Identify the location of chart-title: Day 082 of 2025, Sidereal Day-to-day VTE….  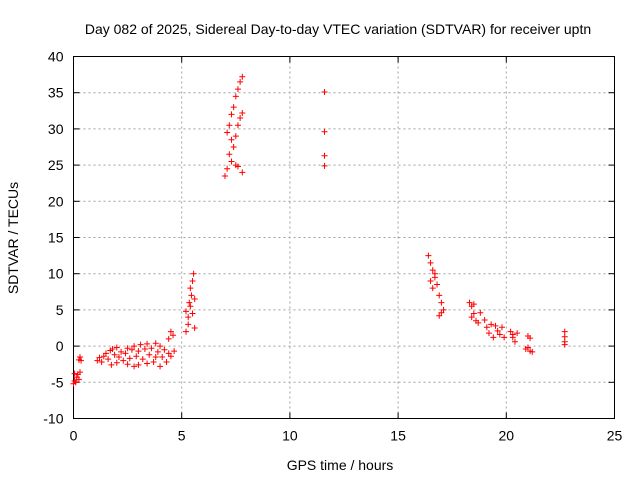
(338, 29).